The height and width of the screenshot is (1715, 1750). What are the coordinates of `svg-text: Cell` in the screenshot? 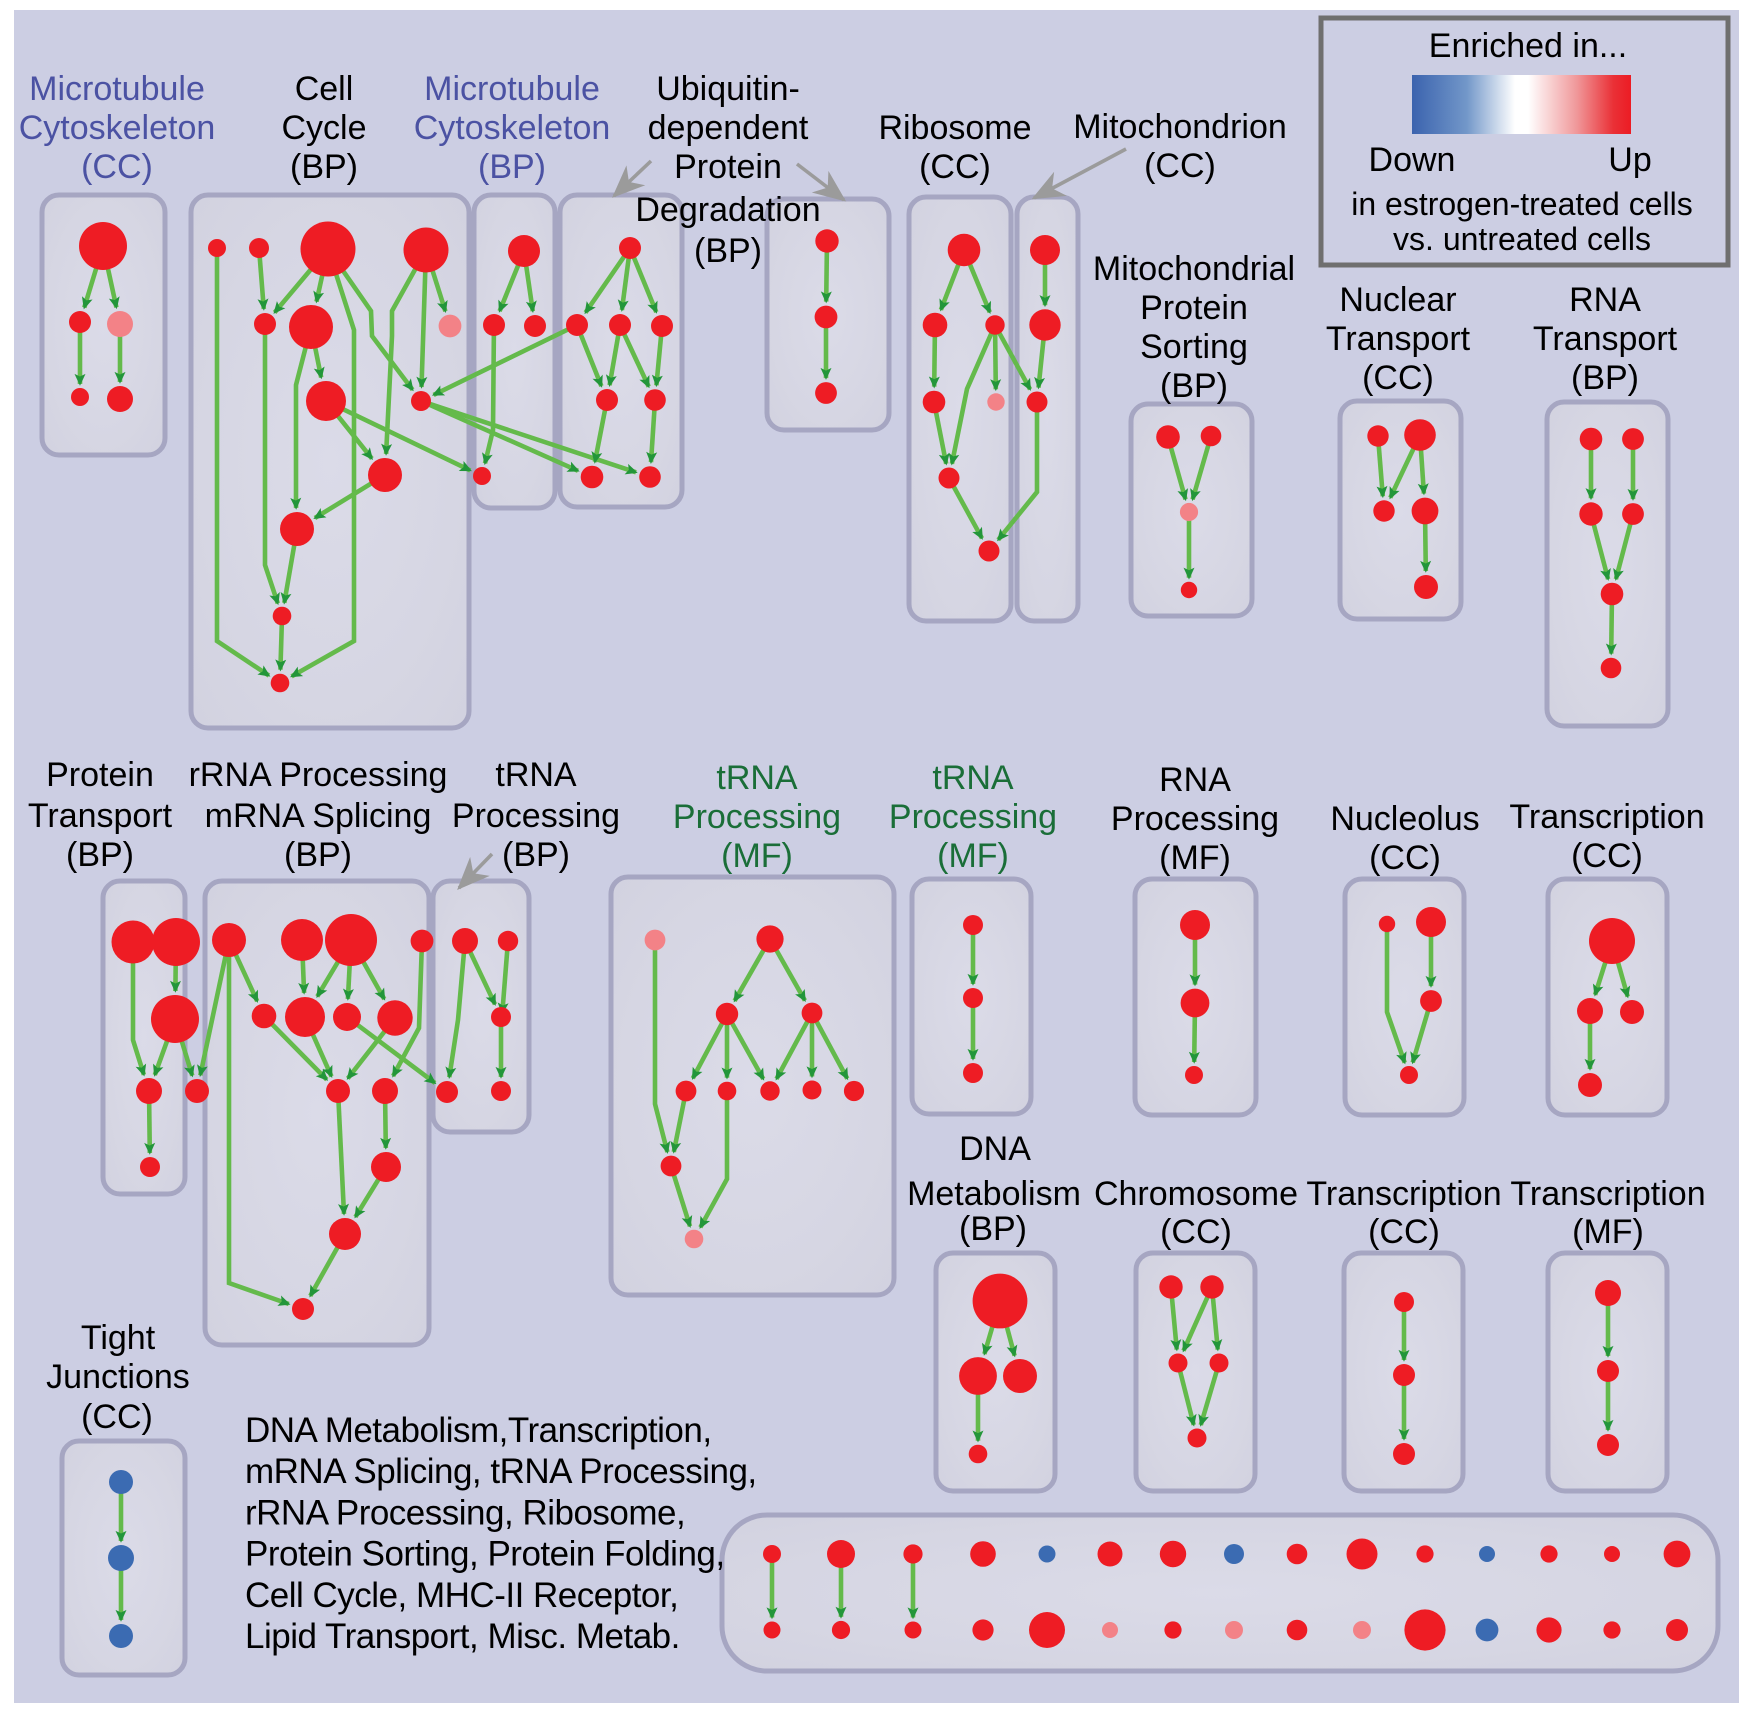 It's located at (324, 89).